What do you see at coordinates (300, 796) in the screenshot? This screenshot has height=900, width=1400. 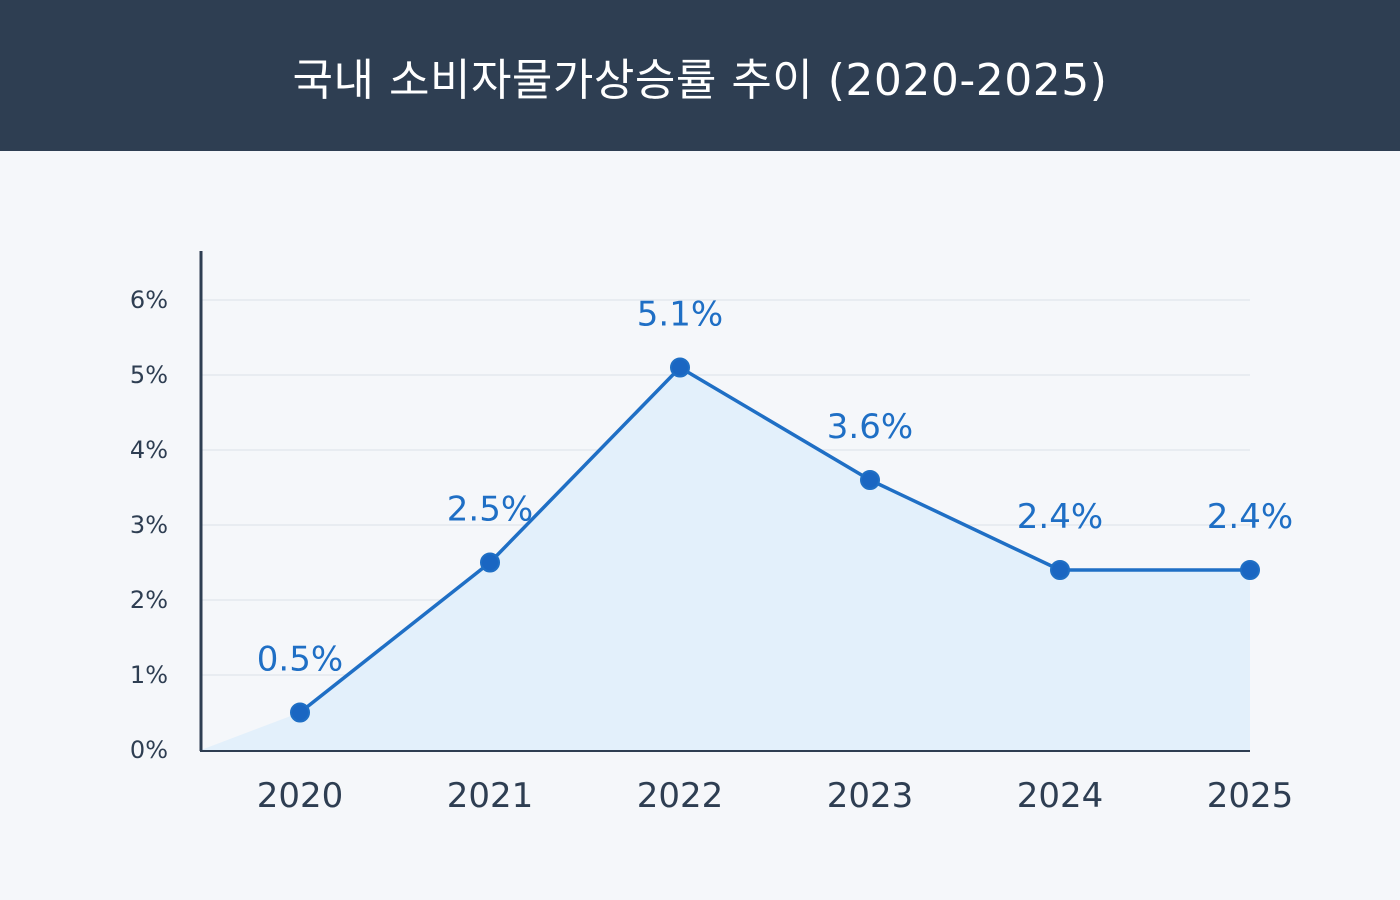 I see `x-tick-label: 2020` at bounding box center [300, 796].